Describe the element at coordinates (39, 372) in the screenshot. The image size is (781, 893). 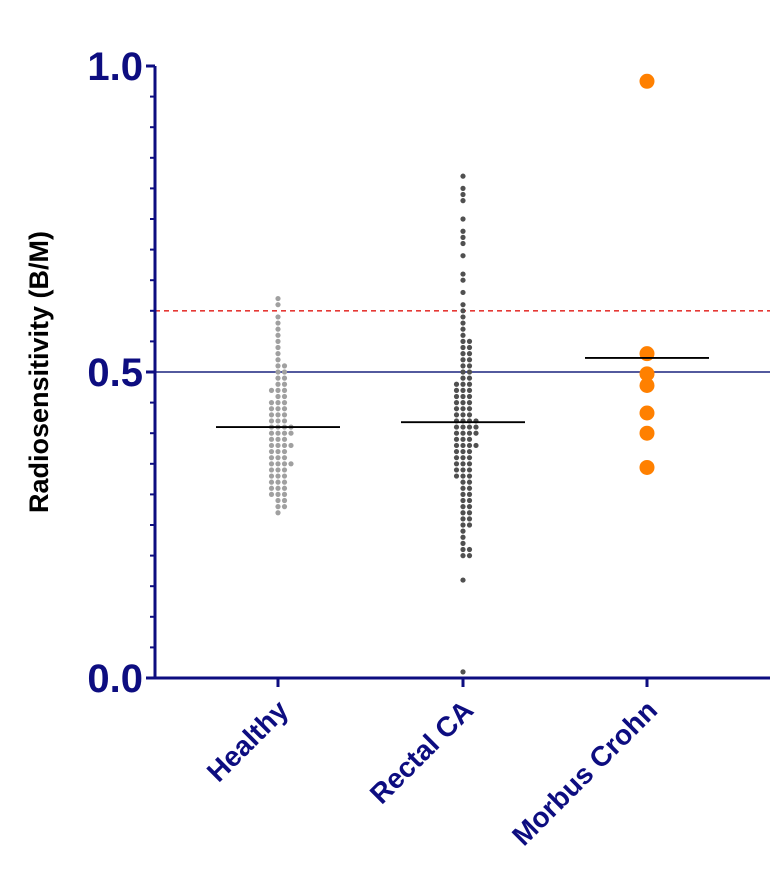
I see `y-axis-label: Radiosensitivity (B/M)` at that location.